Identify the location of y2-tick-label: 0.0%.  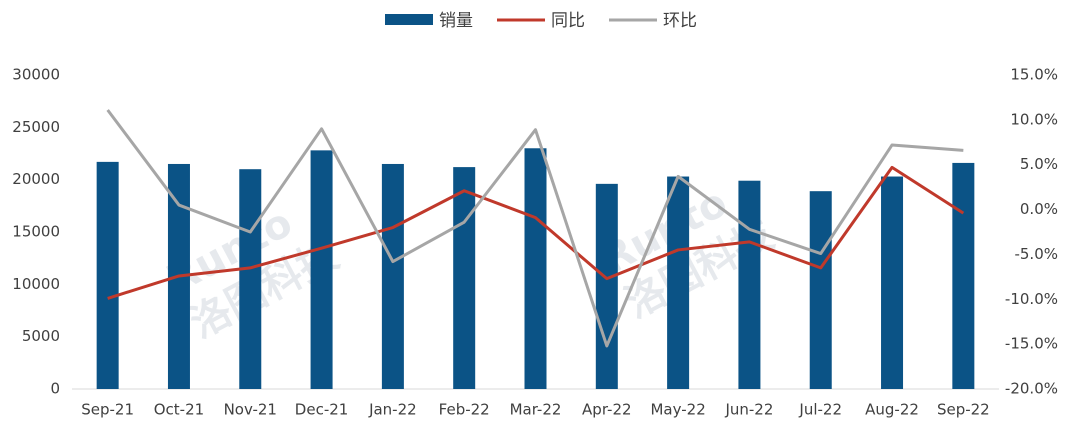
(1039, 209).